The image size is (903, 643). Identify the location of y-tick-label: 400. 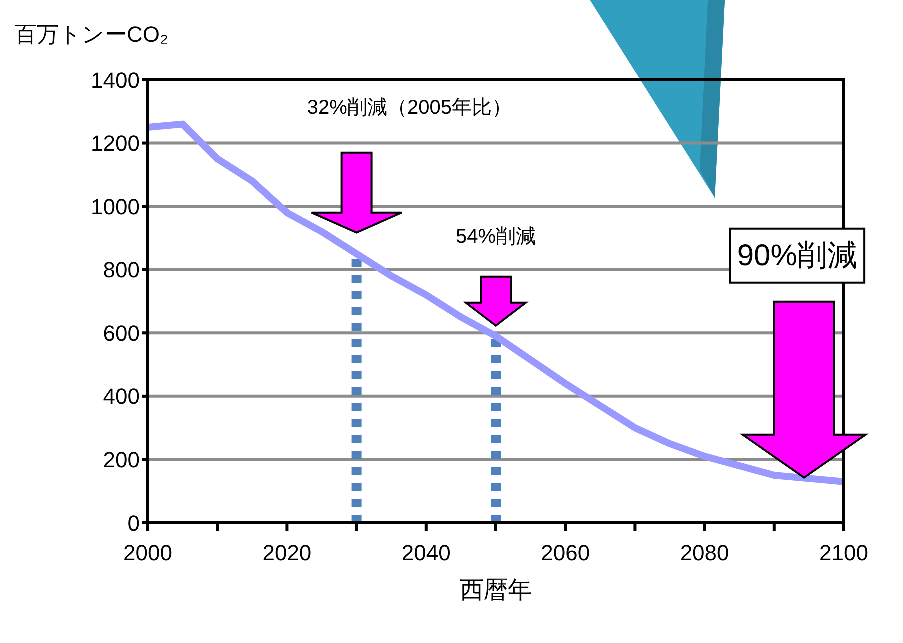
(121, 397).